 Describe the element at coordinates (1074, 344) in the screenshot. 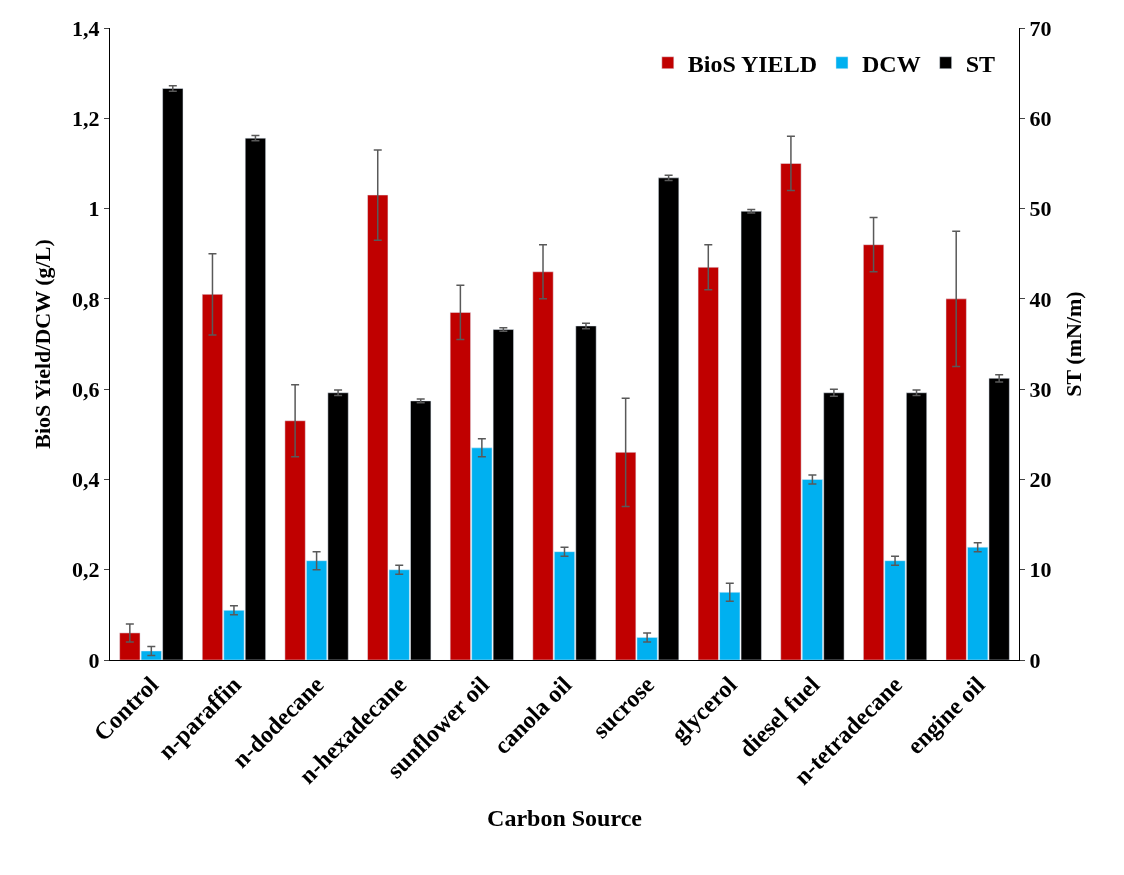

I see `y2-axis-title: ST (mN/m)` at that location.